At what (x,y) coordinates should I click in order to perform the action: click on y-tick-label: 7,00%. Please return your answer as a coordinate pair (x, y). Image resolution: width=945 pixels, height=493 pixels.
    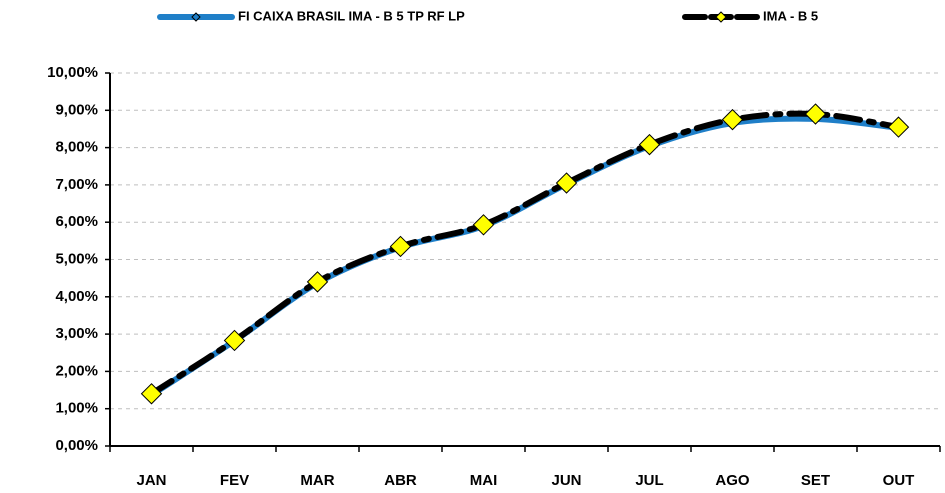
    Looking at the image, I should click on (76, 184).